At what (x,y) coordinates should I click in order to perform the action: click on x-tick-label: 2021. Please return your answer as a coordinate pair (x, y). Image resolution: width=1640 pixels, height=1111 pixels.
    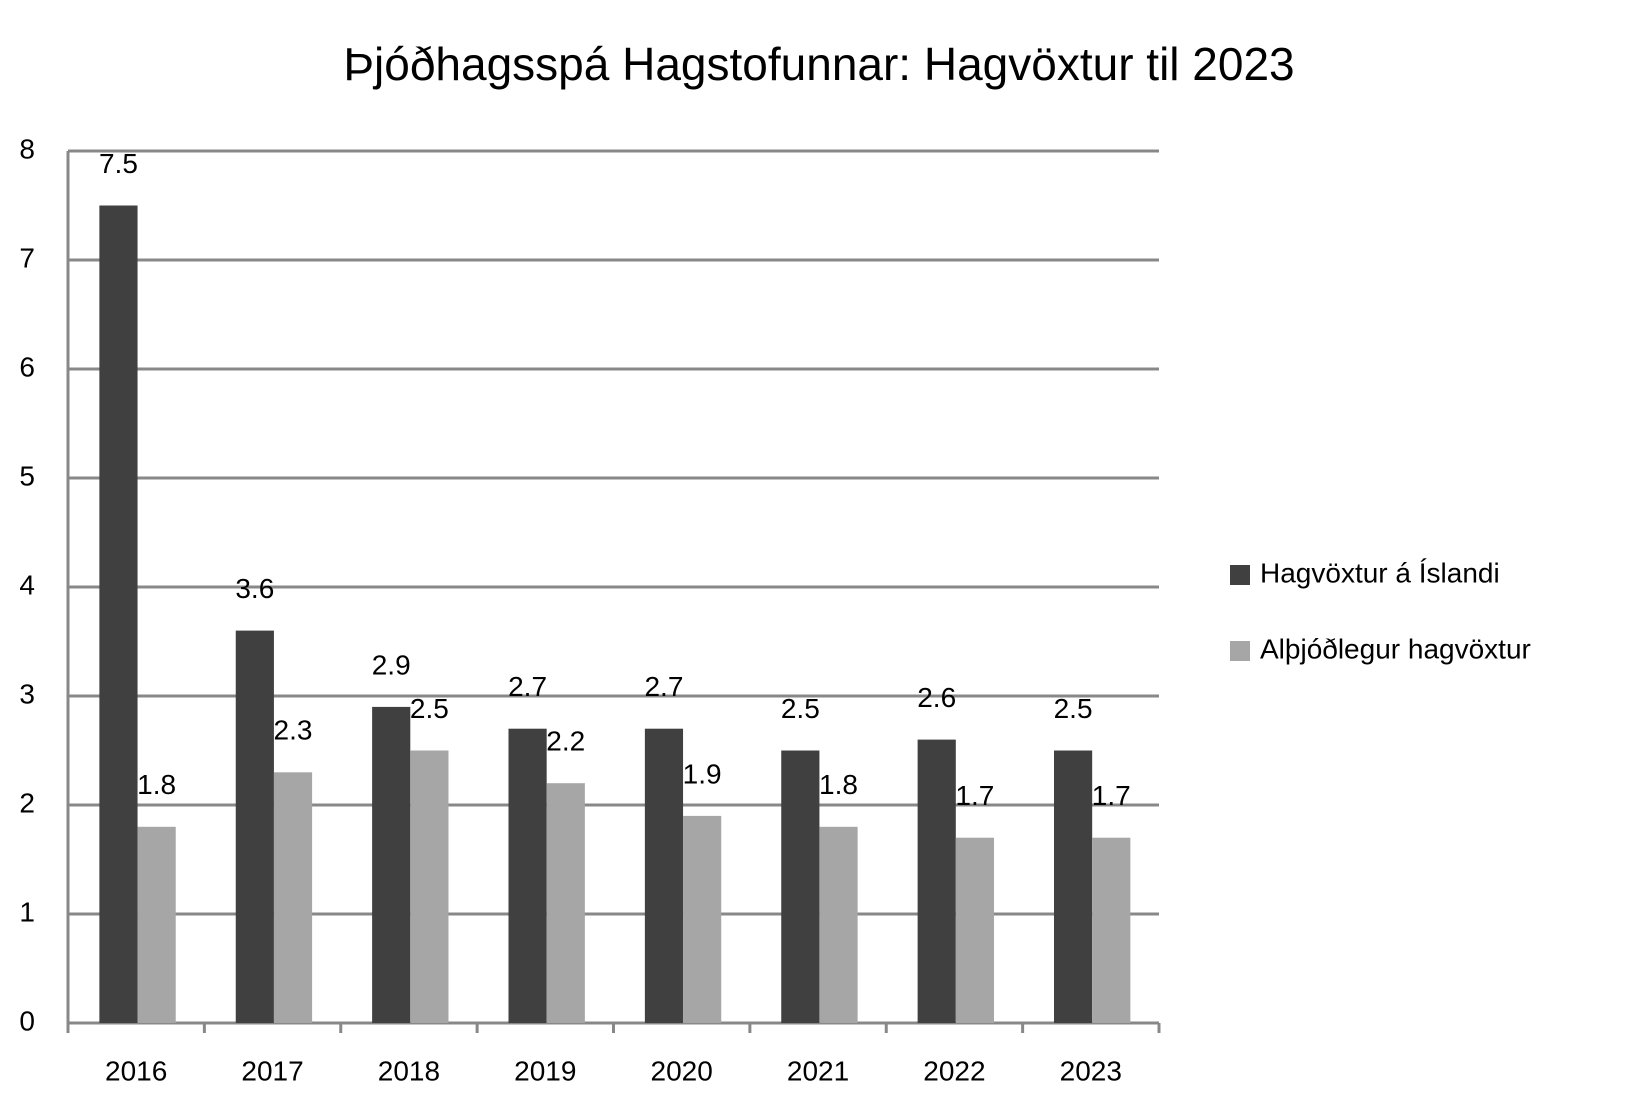
    Looking at the image, I should click on (818, 1070).